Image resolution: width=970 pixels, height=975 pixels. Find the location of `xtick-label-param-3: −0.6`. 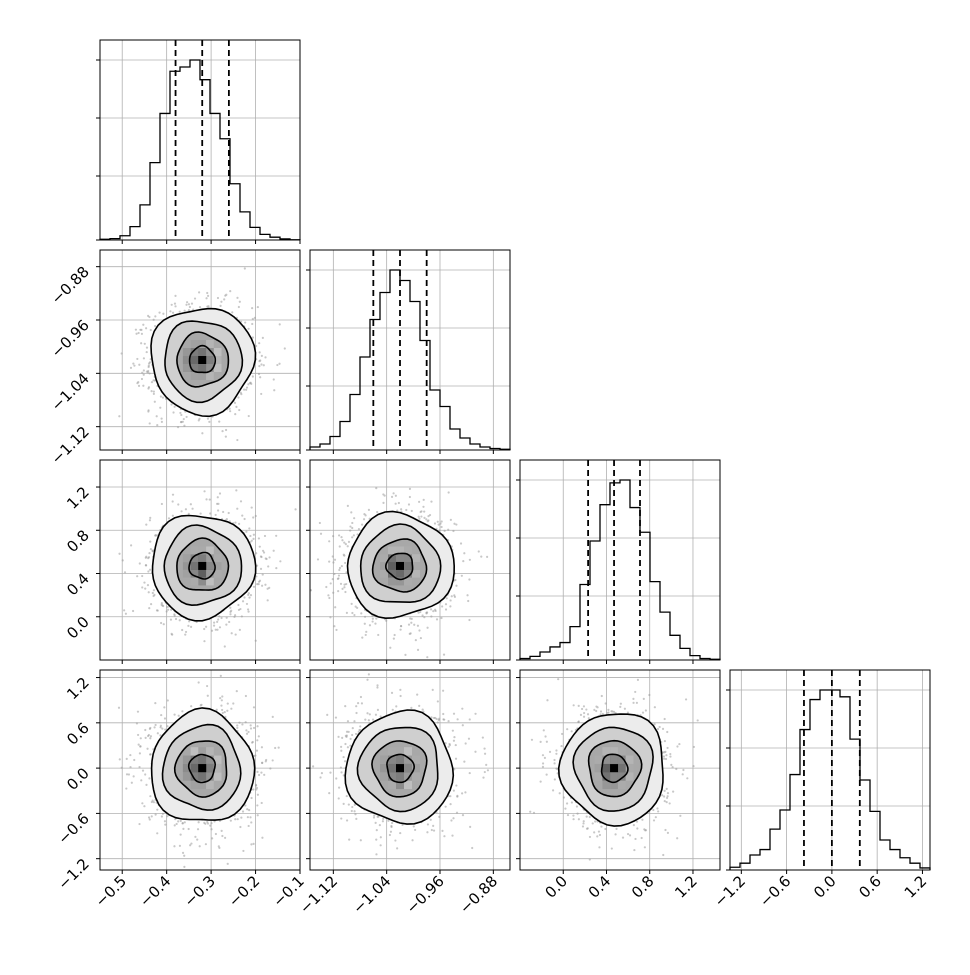

xtick-label-param-3: −0.6 is located at coordinates (775, 891).